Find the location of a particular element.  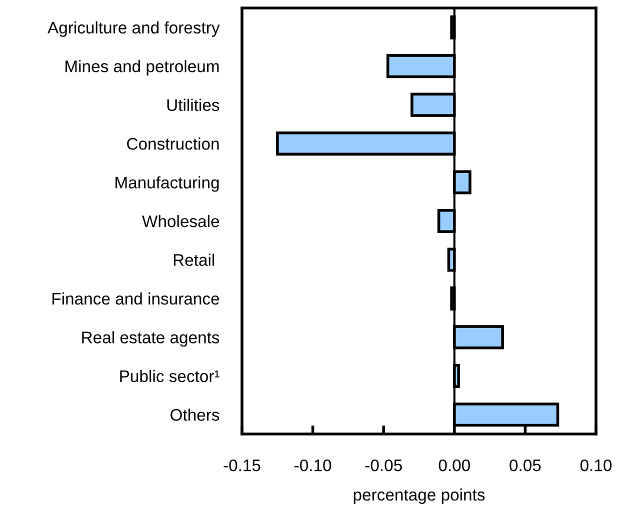

y-tick-label: Public sector¹ is located at coordinates (170, 376).